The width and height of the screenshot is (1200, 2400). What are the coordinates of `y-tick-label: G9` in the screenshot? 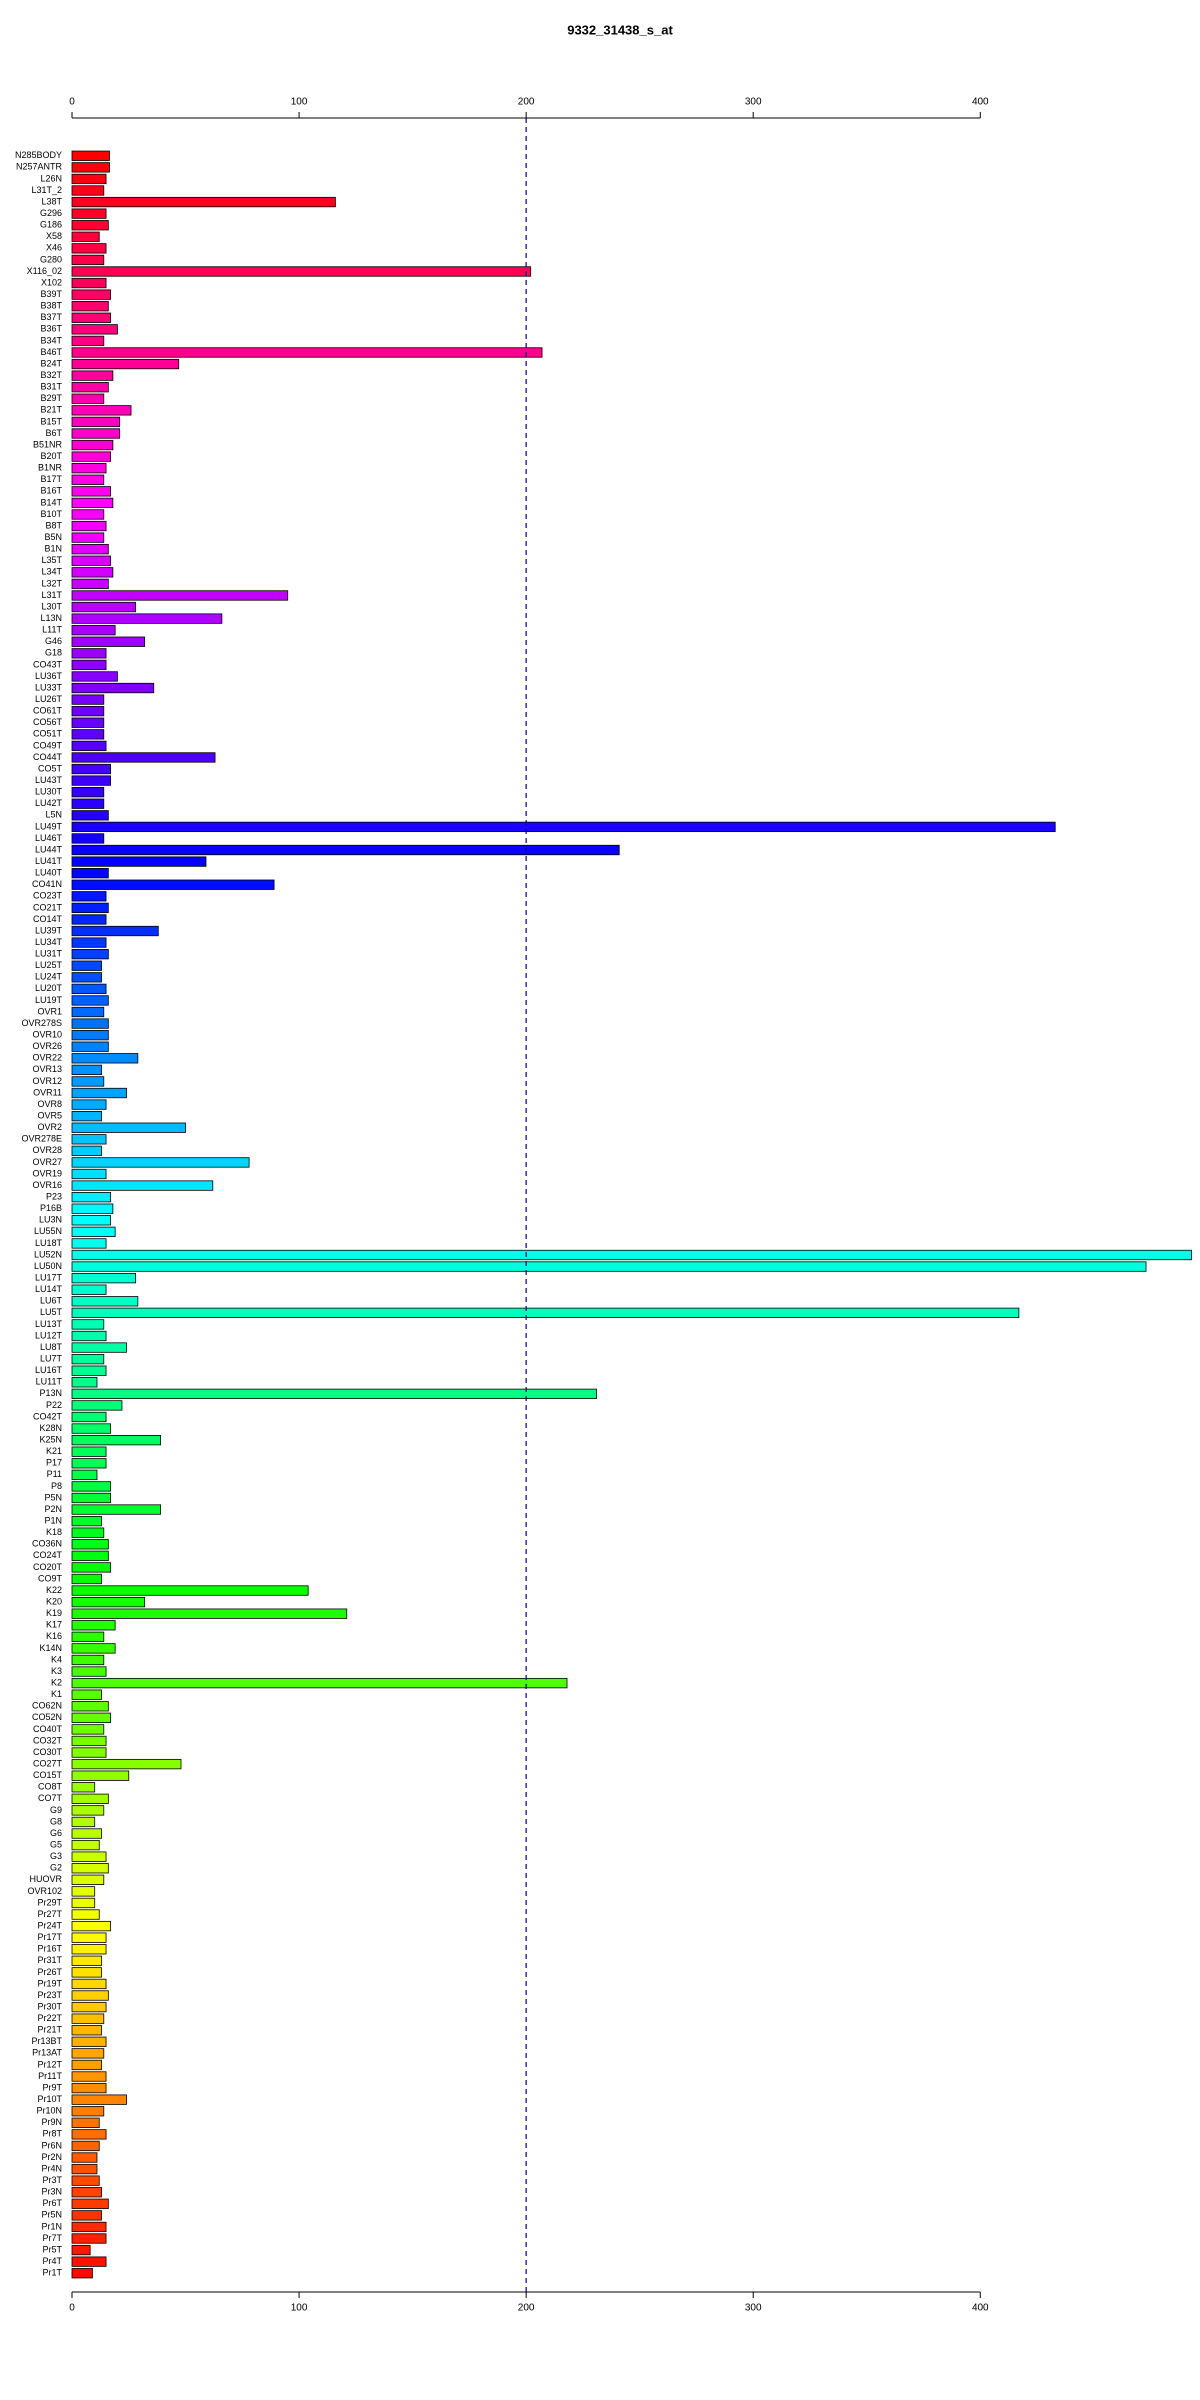 It's located at (56, 1810).